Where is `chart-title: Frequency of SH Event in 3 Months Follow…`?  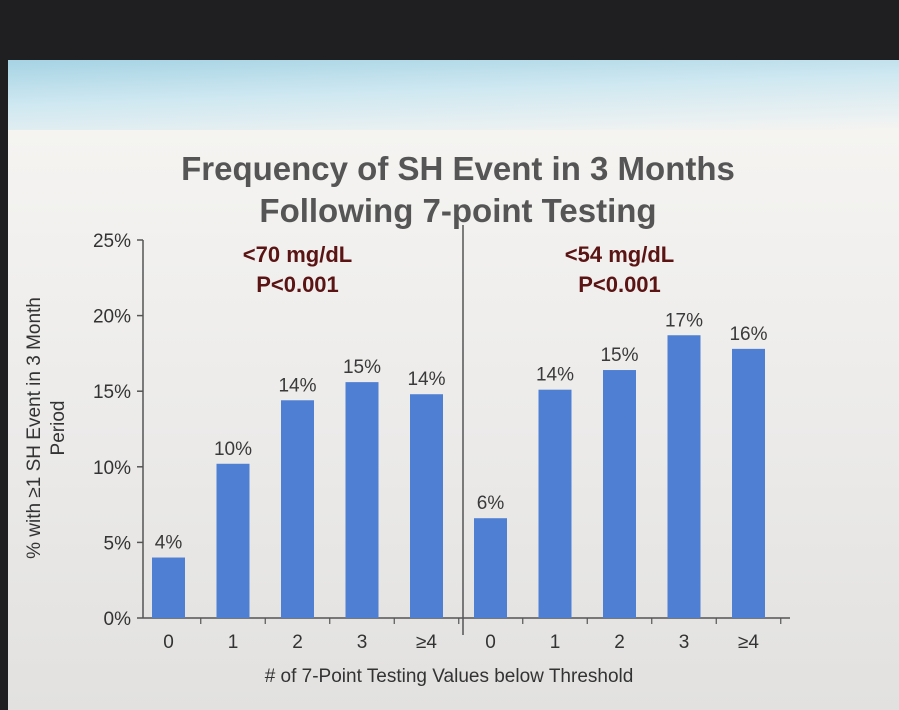 chart-title: Frequency of SH Event in 3 Months Follow… is located at coordinates (458, 190).